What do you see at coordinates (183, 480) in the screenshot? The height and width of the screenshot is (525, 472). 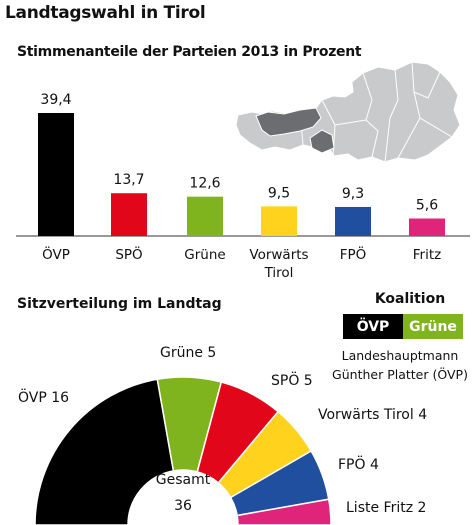 I see `seat-total-label: Gesamt` at bounding box center [183, 480].